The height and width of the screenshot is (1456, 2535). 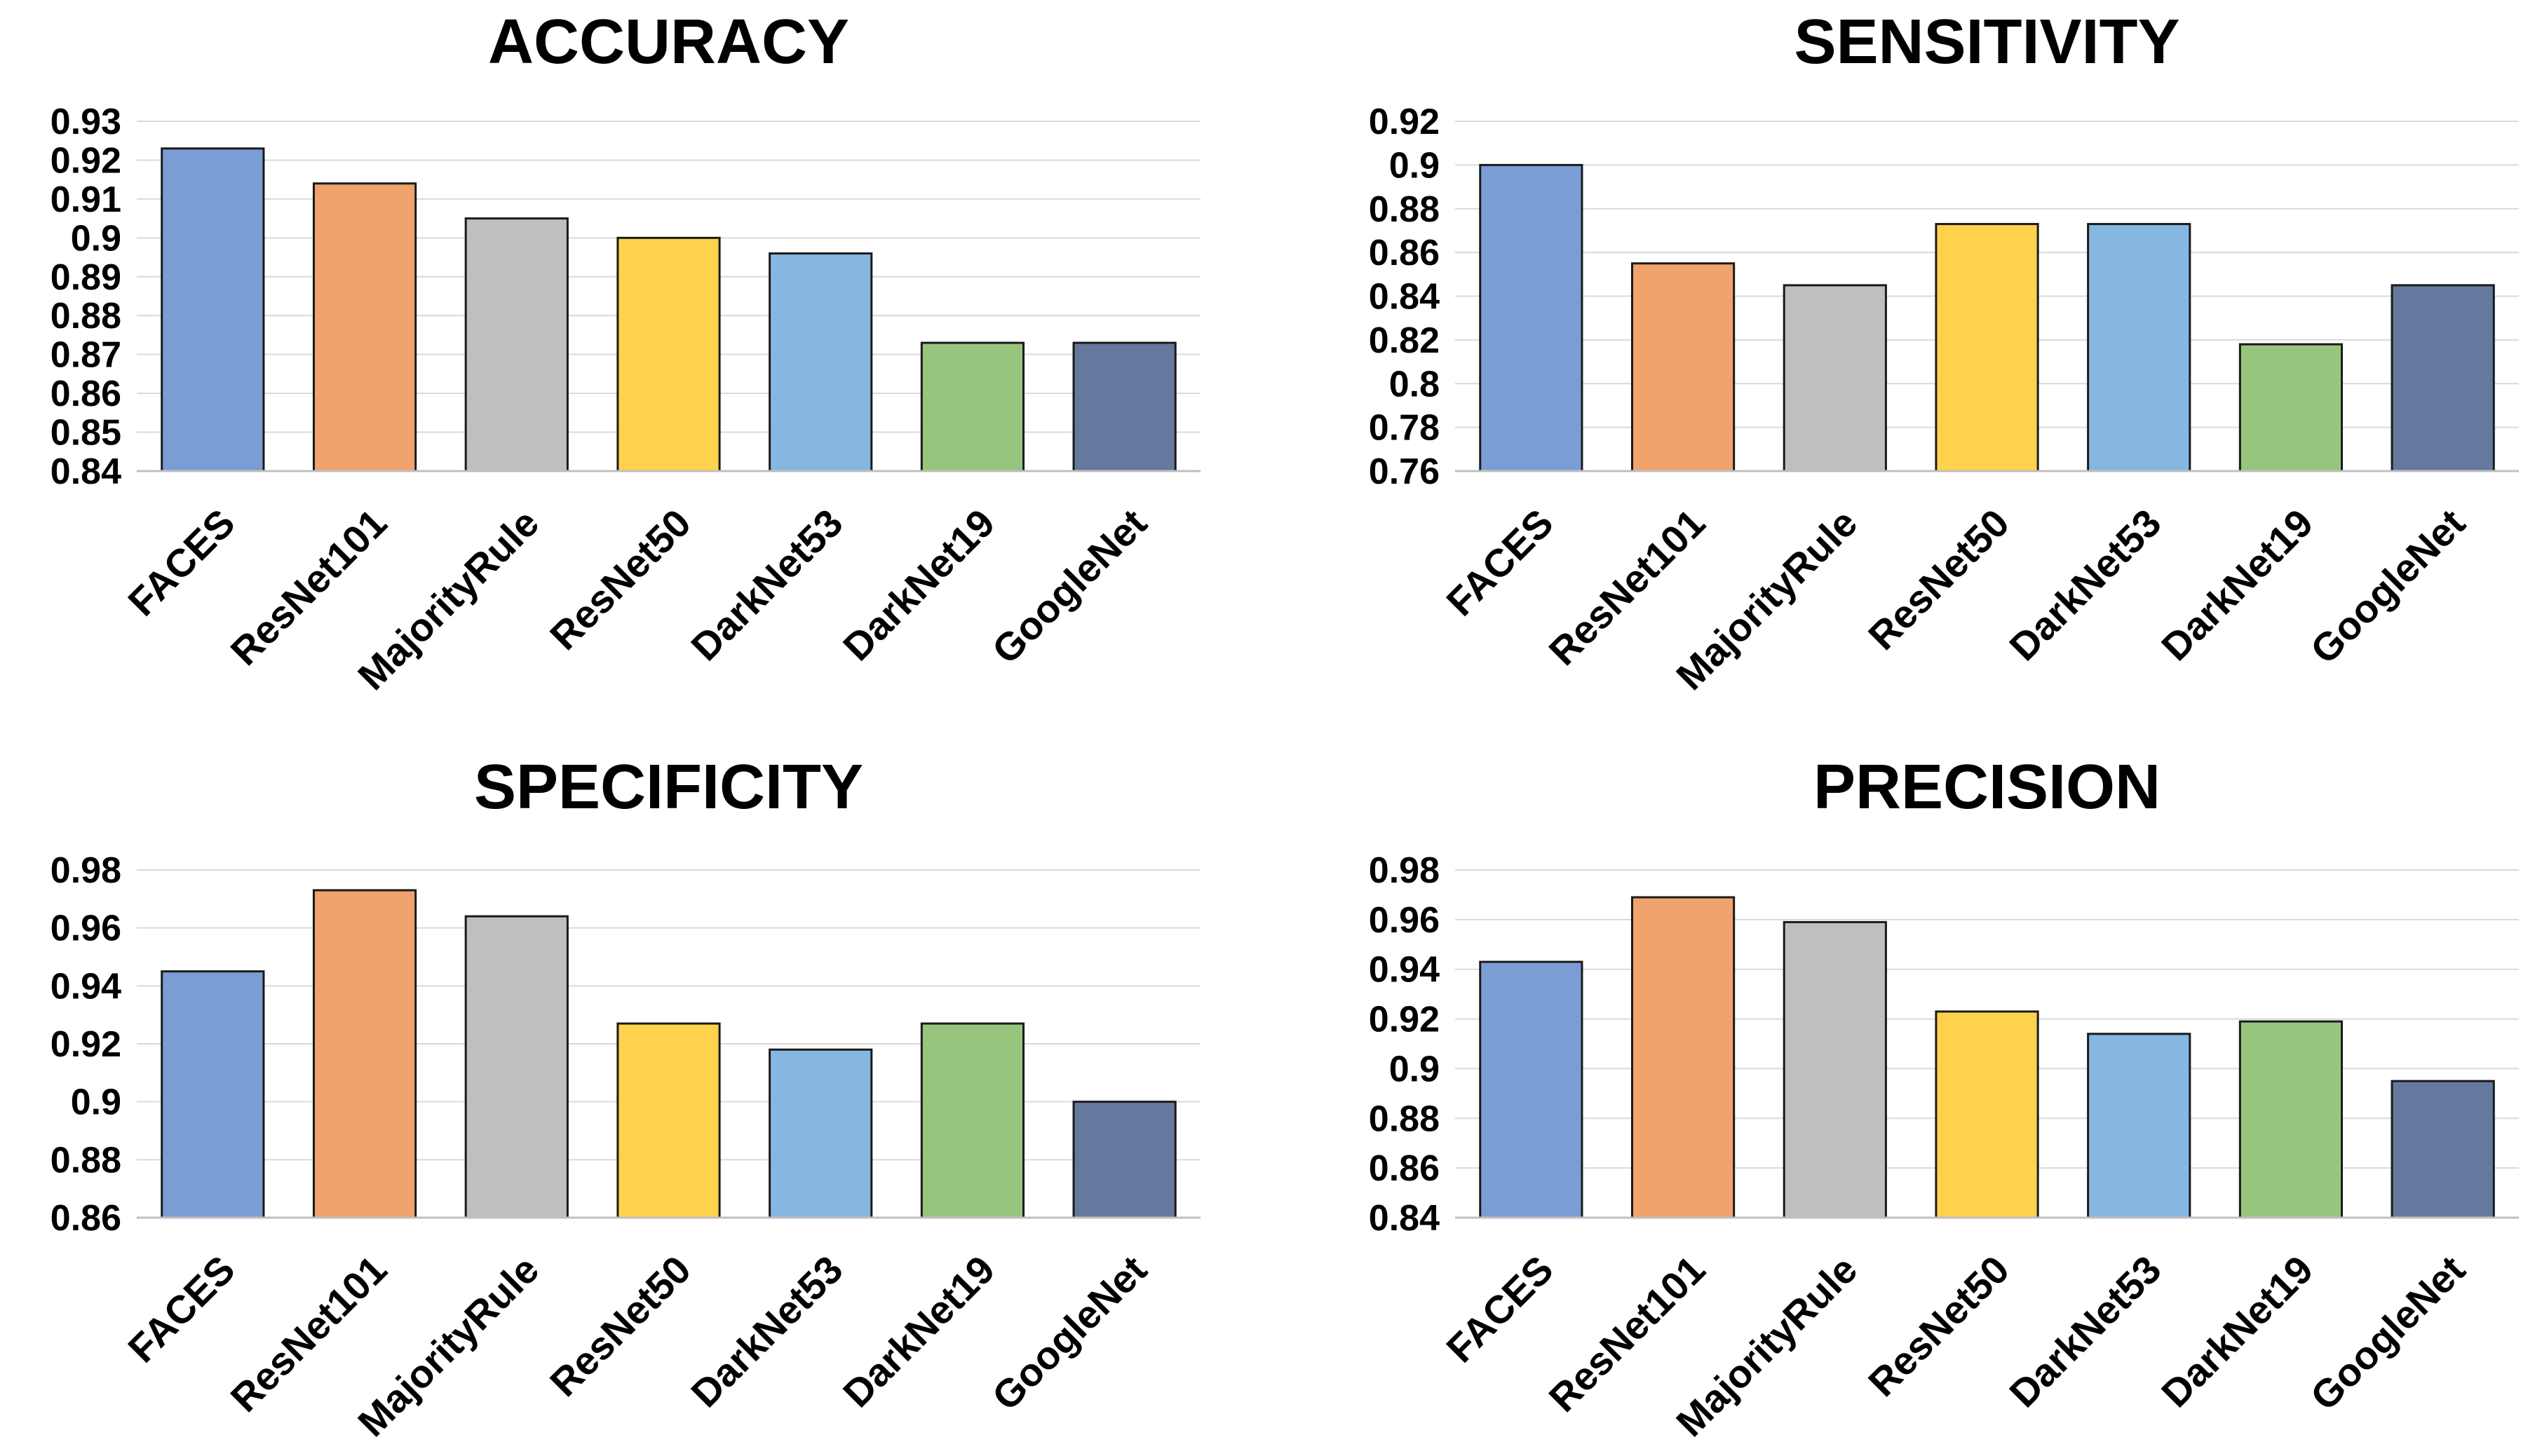 What do you see at coordinates (668, 787) in the screenshot?
I see `chart-title: SPECIFICITY` at bounding box center [668, 787].